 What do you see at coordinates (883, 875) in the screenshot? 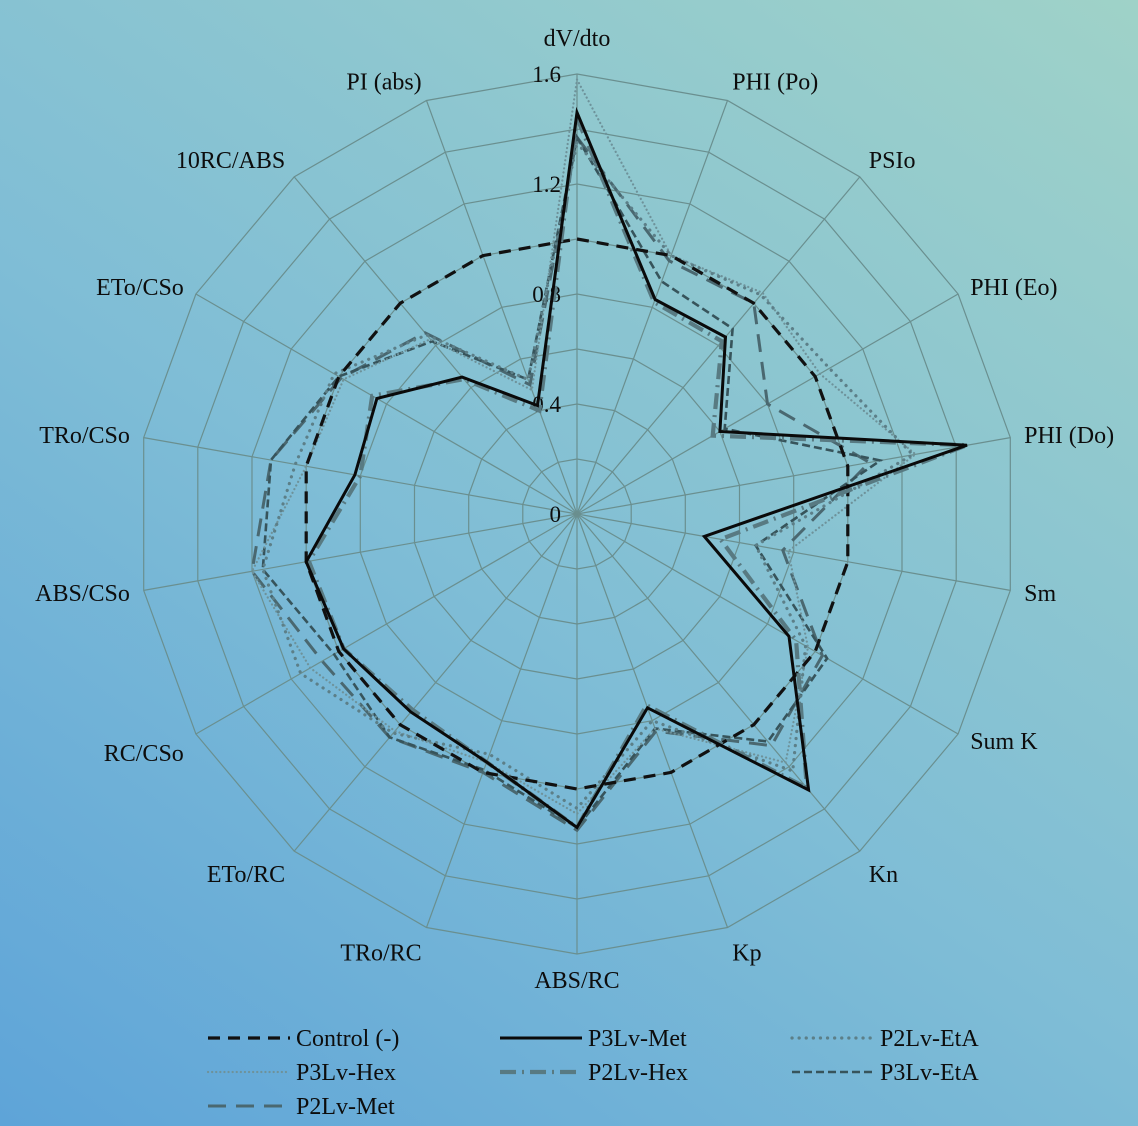
I see `axis-label: Kn` at bounding box center [883, 875].